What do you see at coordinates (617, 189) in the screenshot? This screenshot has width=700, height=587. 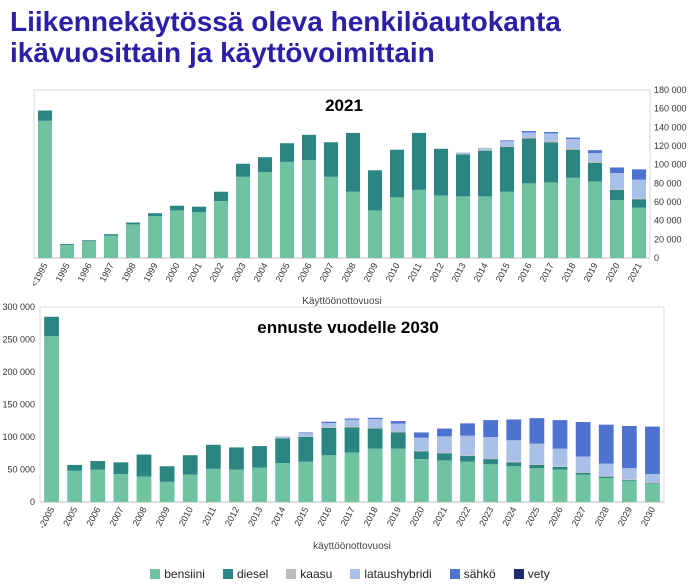 I see `bar-kaasu-2020` at bounding box center [617, 189].